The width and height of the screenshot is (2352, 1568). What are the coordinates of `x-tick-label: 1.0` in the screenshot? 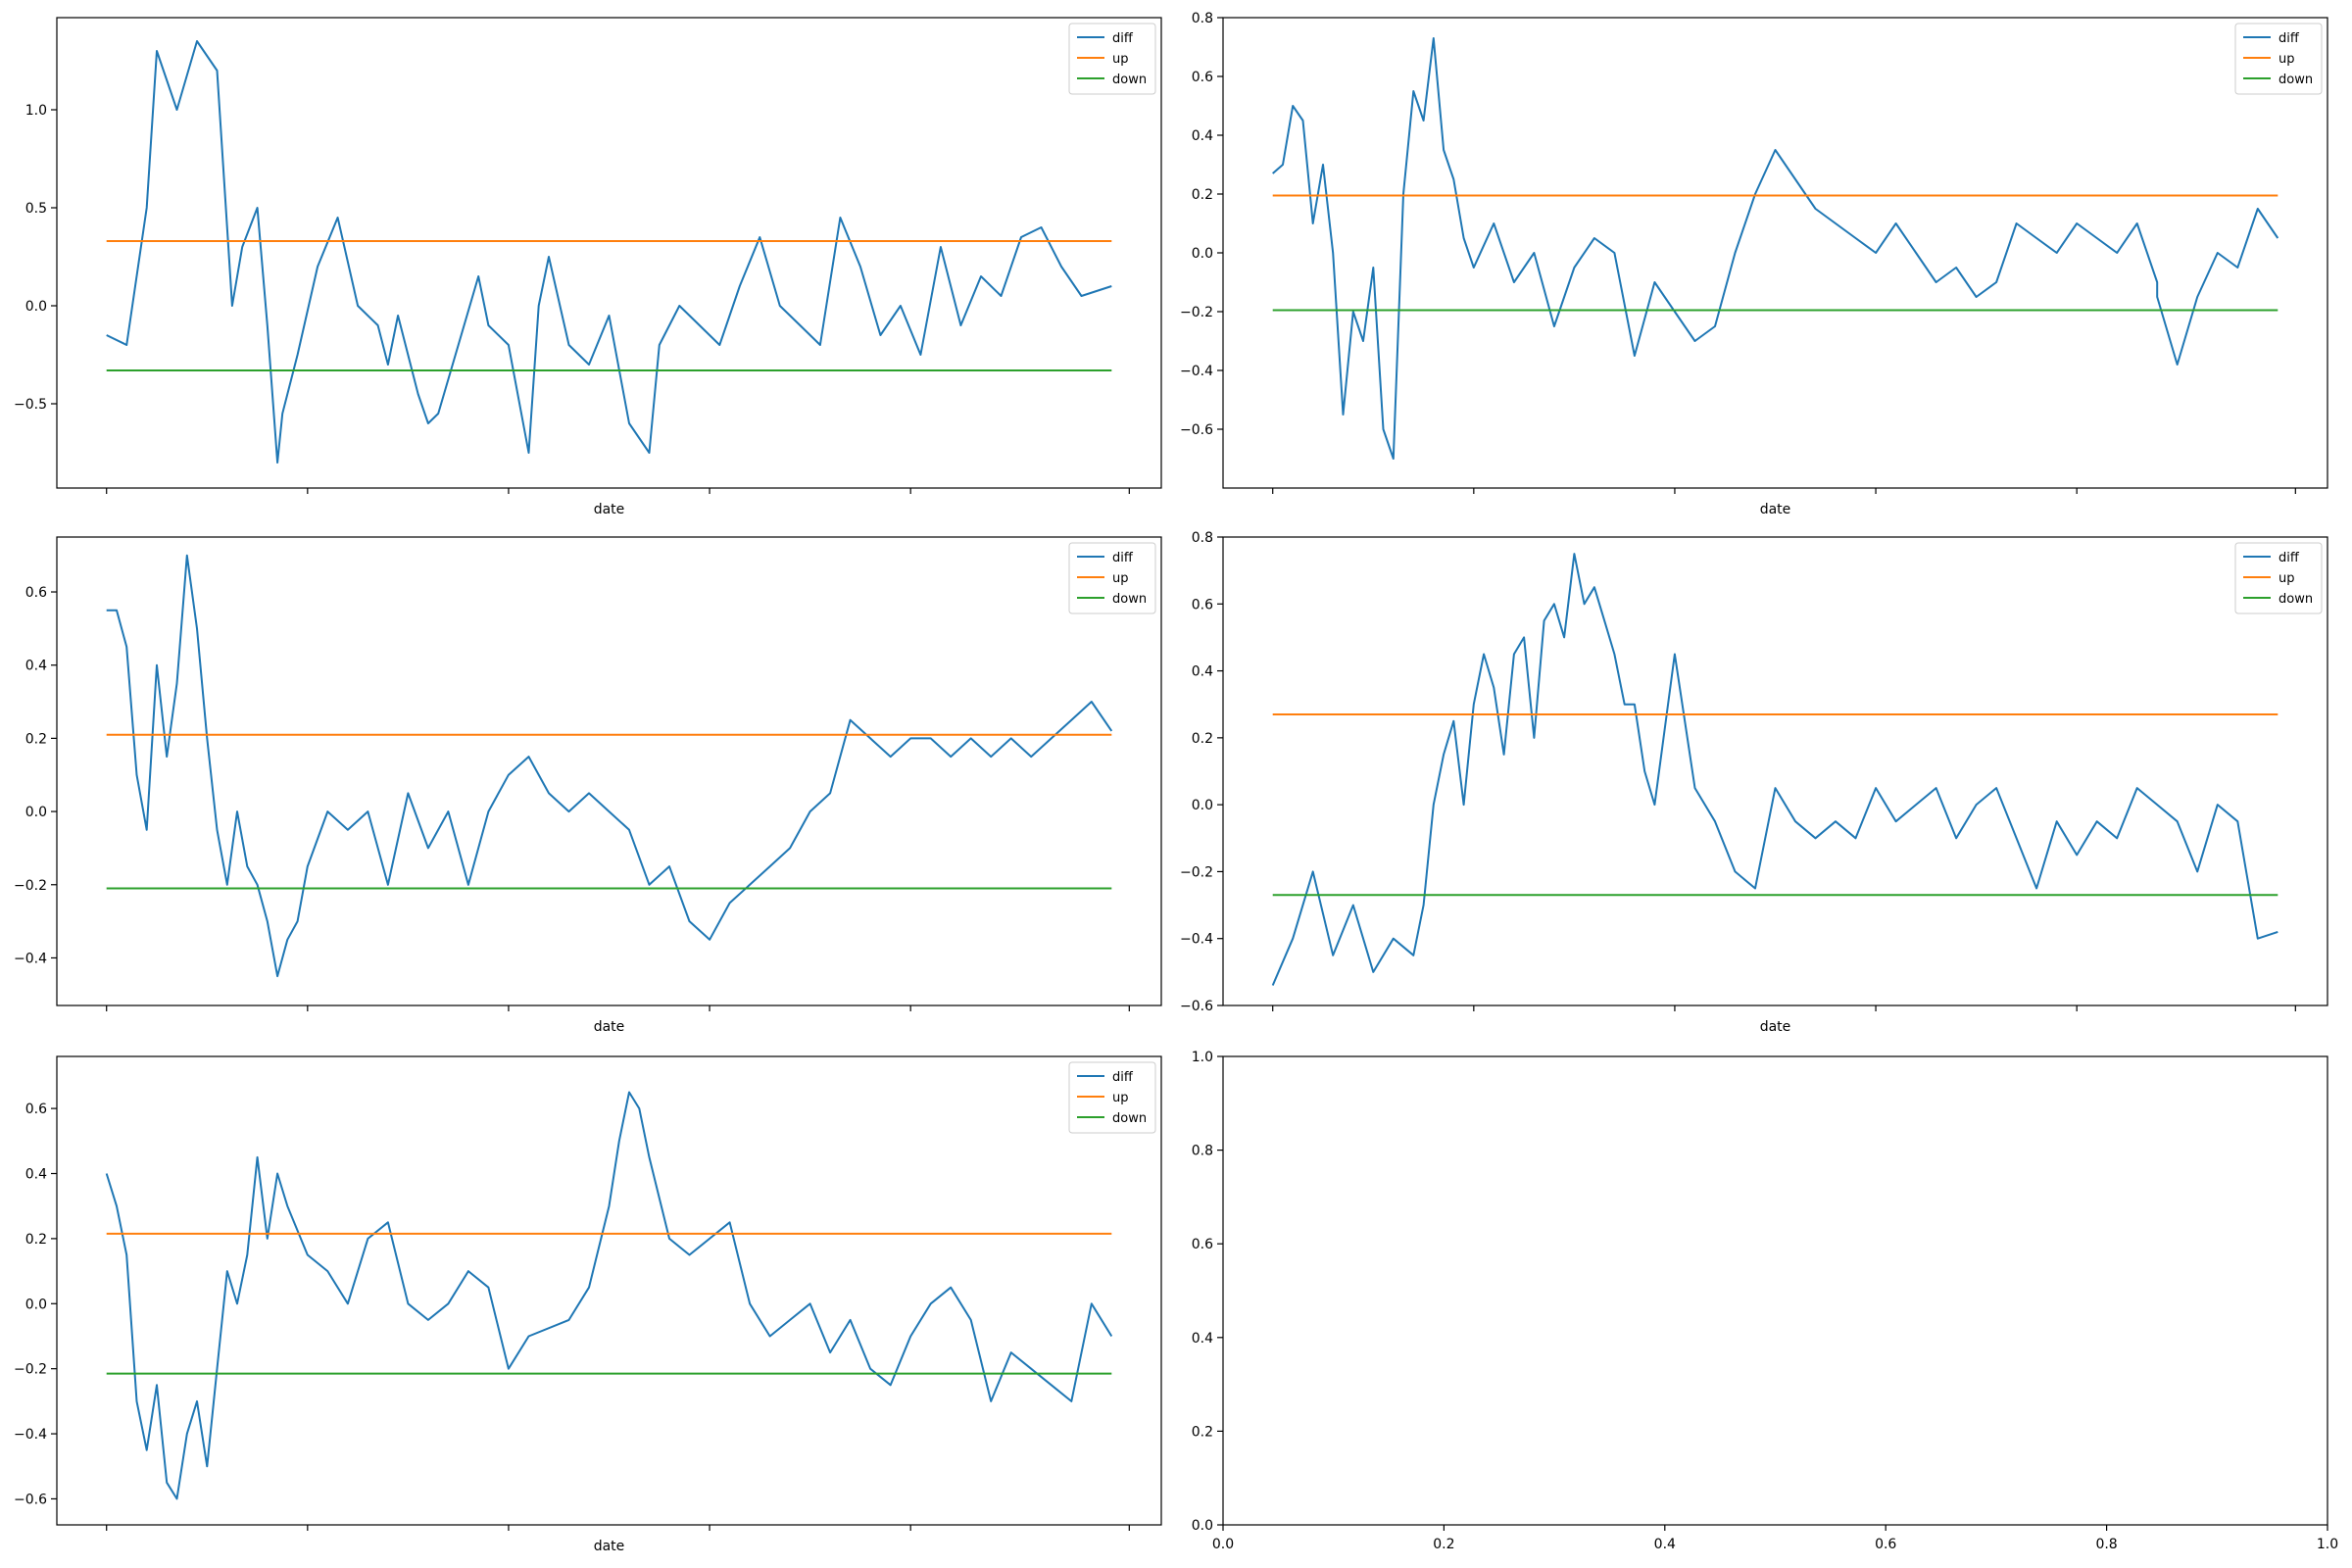 It's located at (2327, 1544).